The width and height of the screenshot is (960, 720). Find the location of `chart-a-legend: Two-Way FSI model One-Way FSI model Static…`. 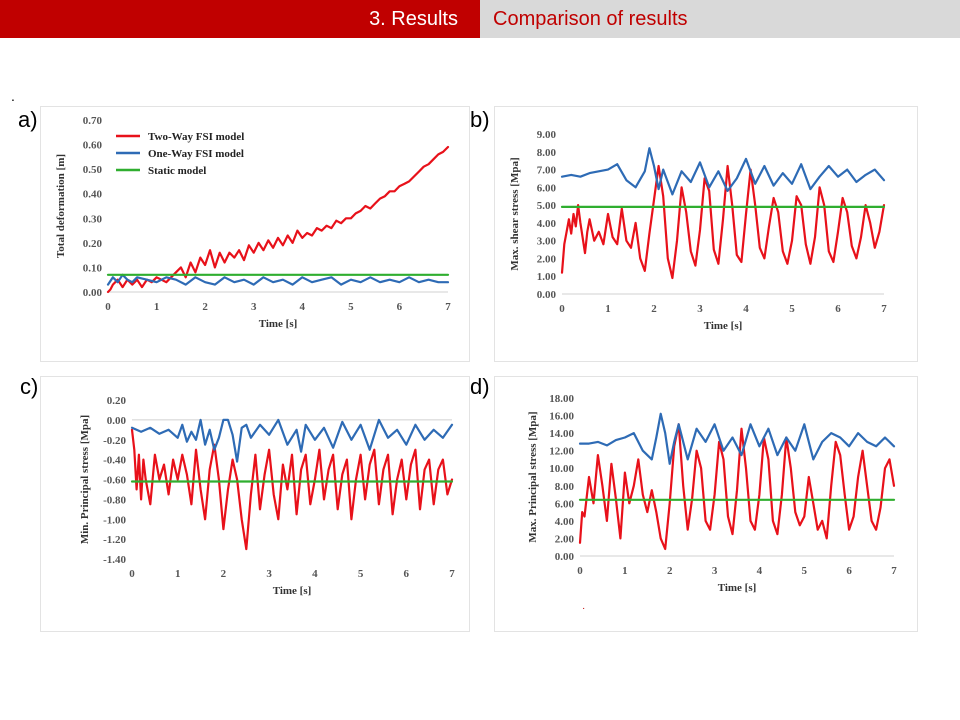

chart-a-legend: Two-Way FSI model One-Way FSI model Static… is located at coordinates (180, 154).